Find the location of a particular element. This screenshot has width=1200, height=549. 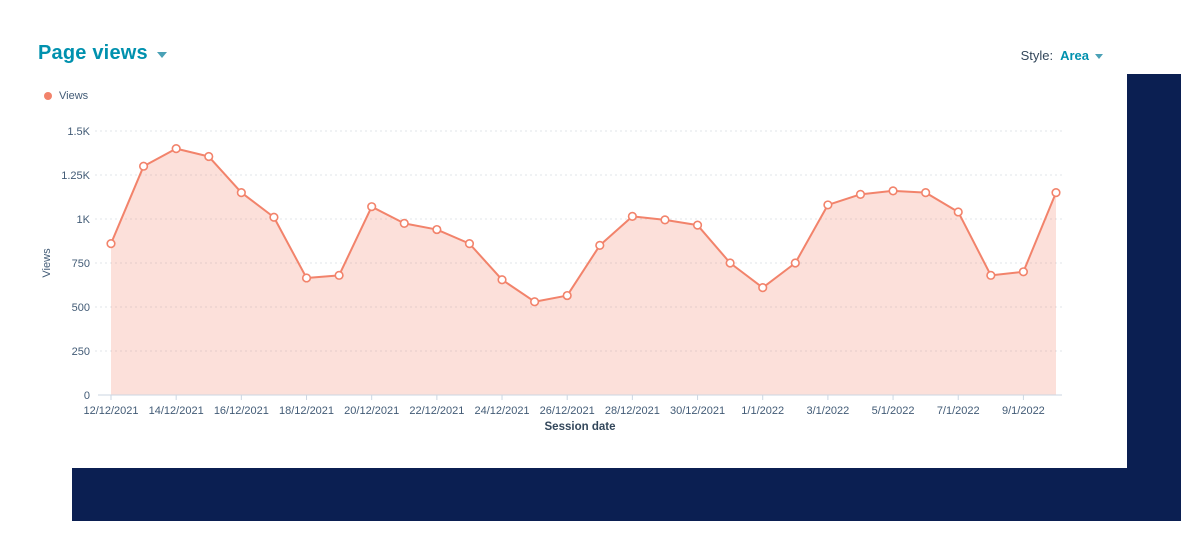

svg-text: 250 is located at coordinates (81, 352).